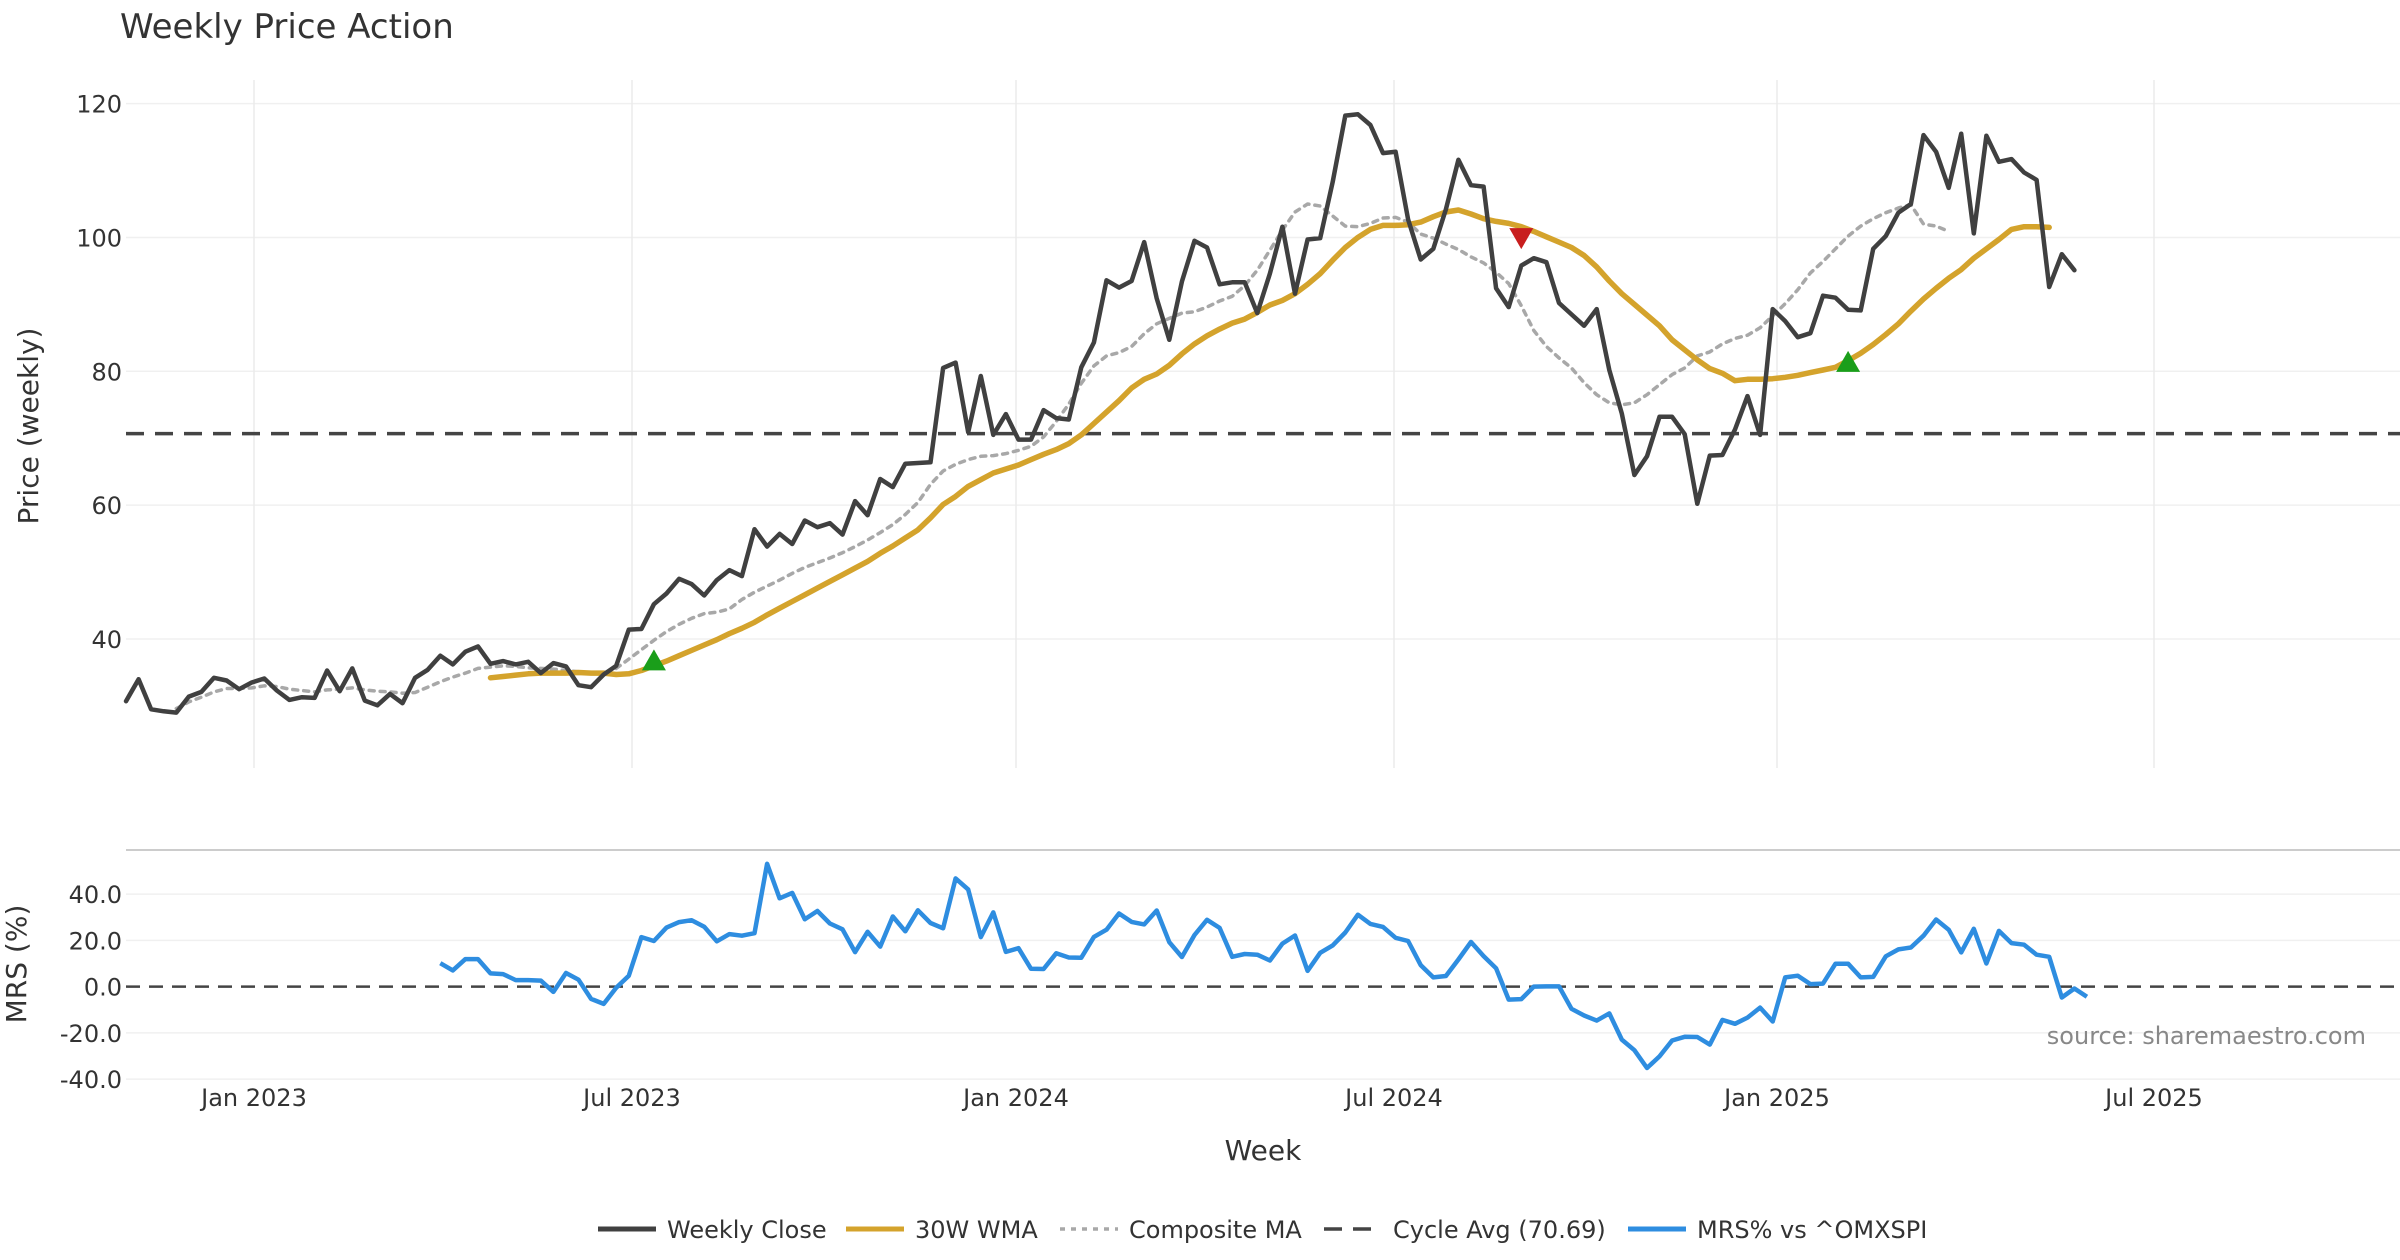 This screenshot has width=2400, height=1260. What do you see at coordinates (1393, 1098) in the screenshot?
I see `x-tick-label: Jul 2024` at bounding box center [1393, 1098].